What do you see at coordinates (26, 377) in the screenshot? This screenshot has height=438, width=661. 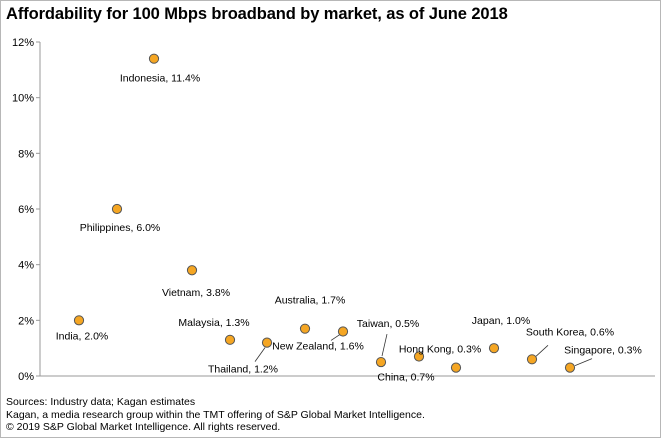 I see `y-tick-label: 0%` at bounding box center [26, 377].